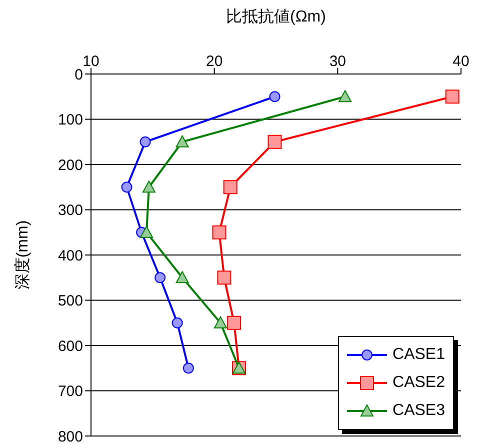  What do you see at coordinates (70, 436) in the screenshot?
I see `y-tick-label: 800` at bounding box center [70, 436].